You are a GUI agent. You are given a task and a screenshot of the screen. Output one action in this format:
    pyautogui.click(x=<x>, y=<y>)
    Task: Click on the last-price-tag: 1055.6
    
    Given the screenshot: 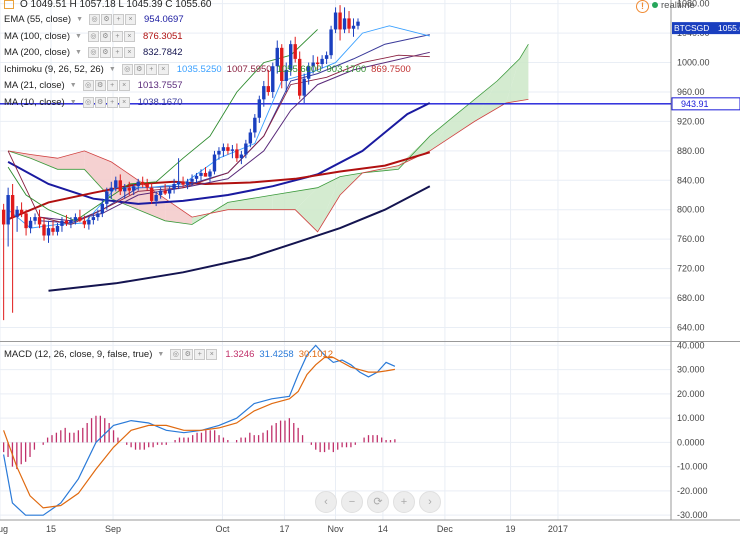 What is the action you would take?
    pyautogui.click(x=729, y=28)
    